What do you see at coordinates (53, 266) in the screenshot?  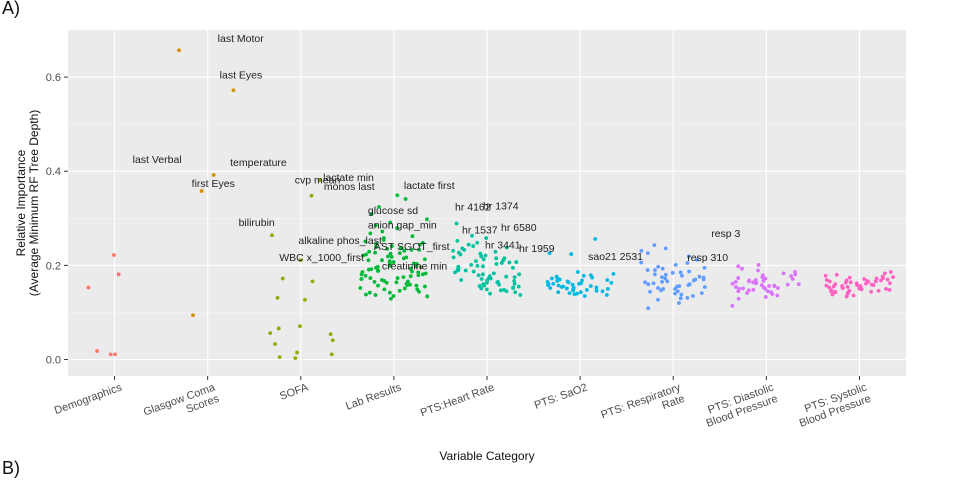 I see `y-tick-label: 0.2` at bounding box center [53, 266].